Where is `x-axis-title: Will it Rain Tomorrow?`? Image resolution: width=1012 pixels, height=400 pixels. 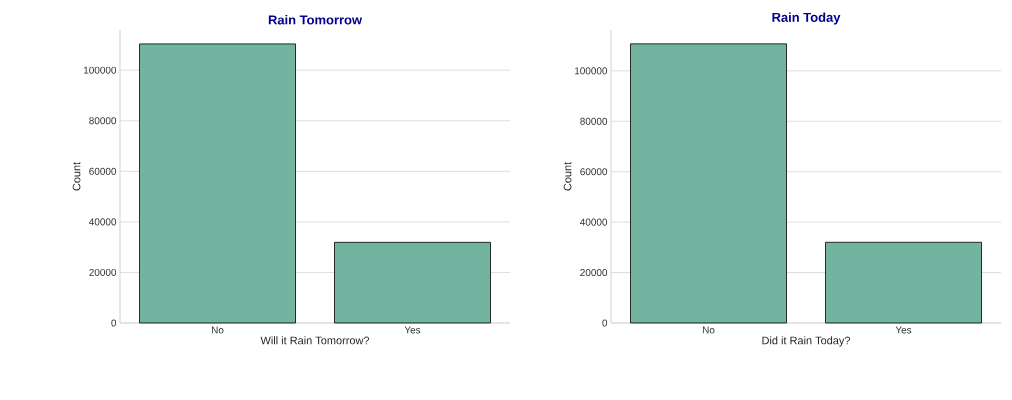 x-axis-title: Will it Rain Tomorrow? is located at coordinates (315, 340).